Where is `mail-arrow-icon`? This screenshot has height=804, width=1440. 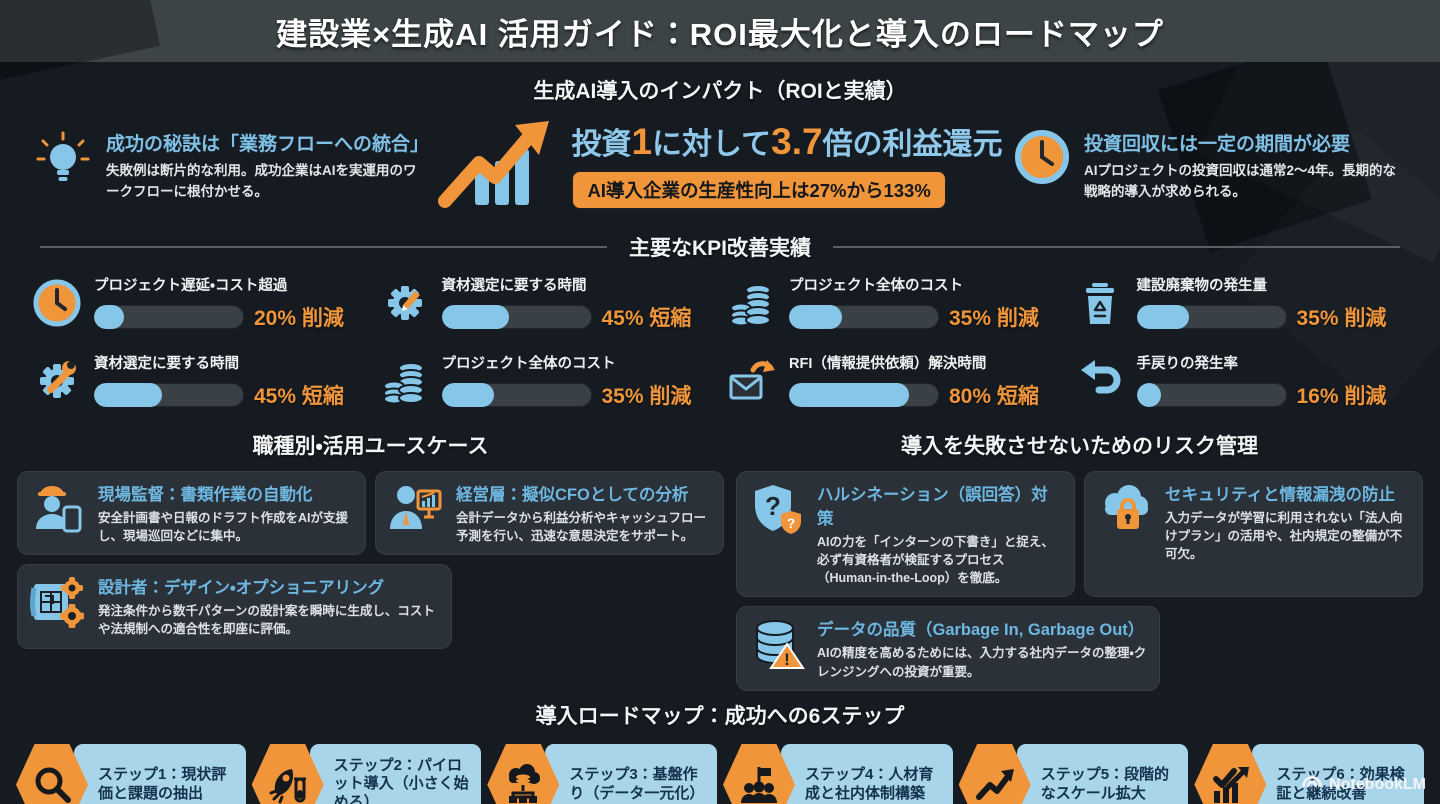
mail-arrow-icon is located at coordinates (752, 381).